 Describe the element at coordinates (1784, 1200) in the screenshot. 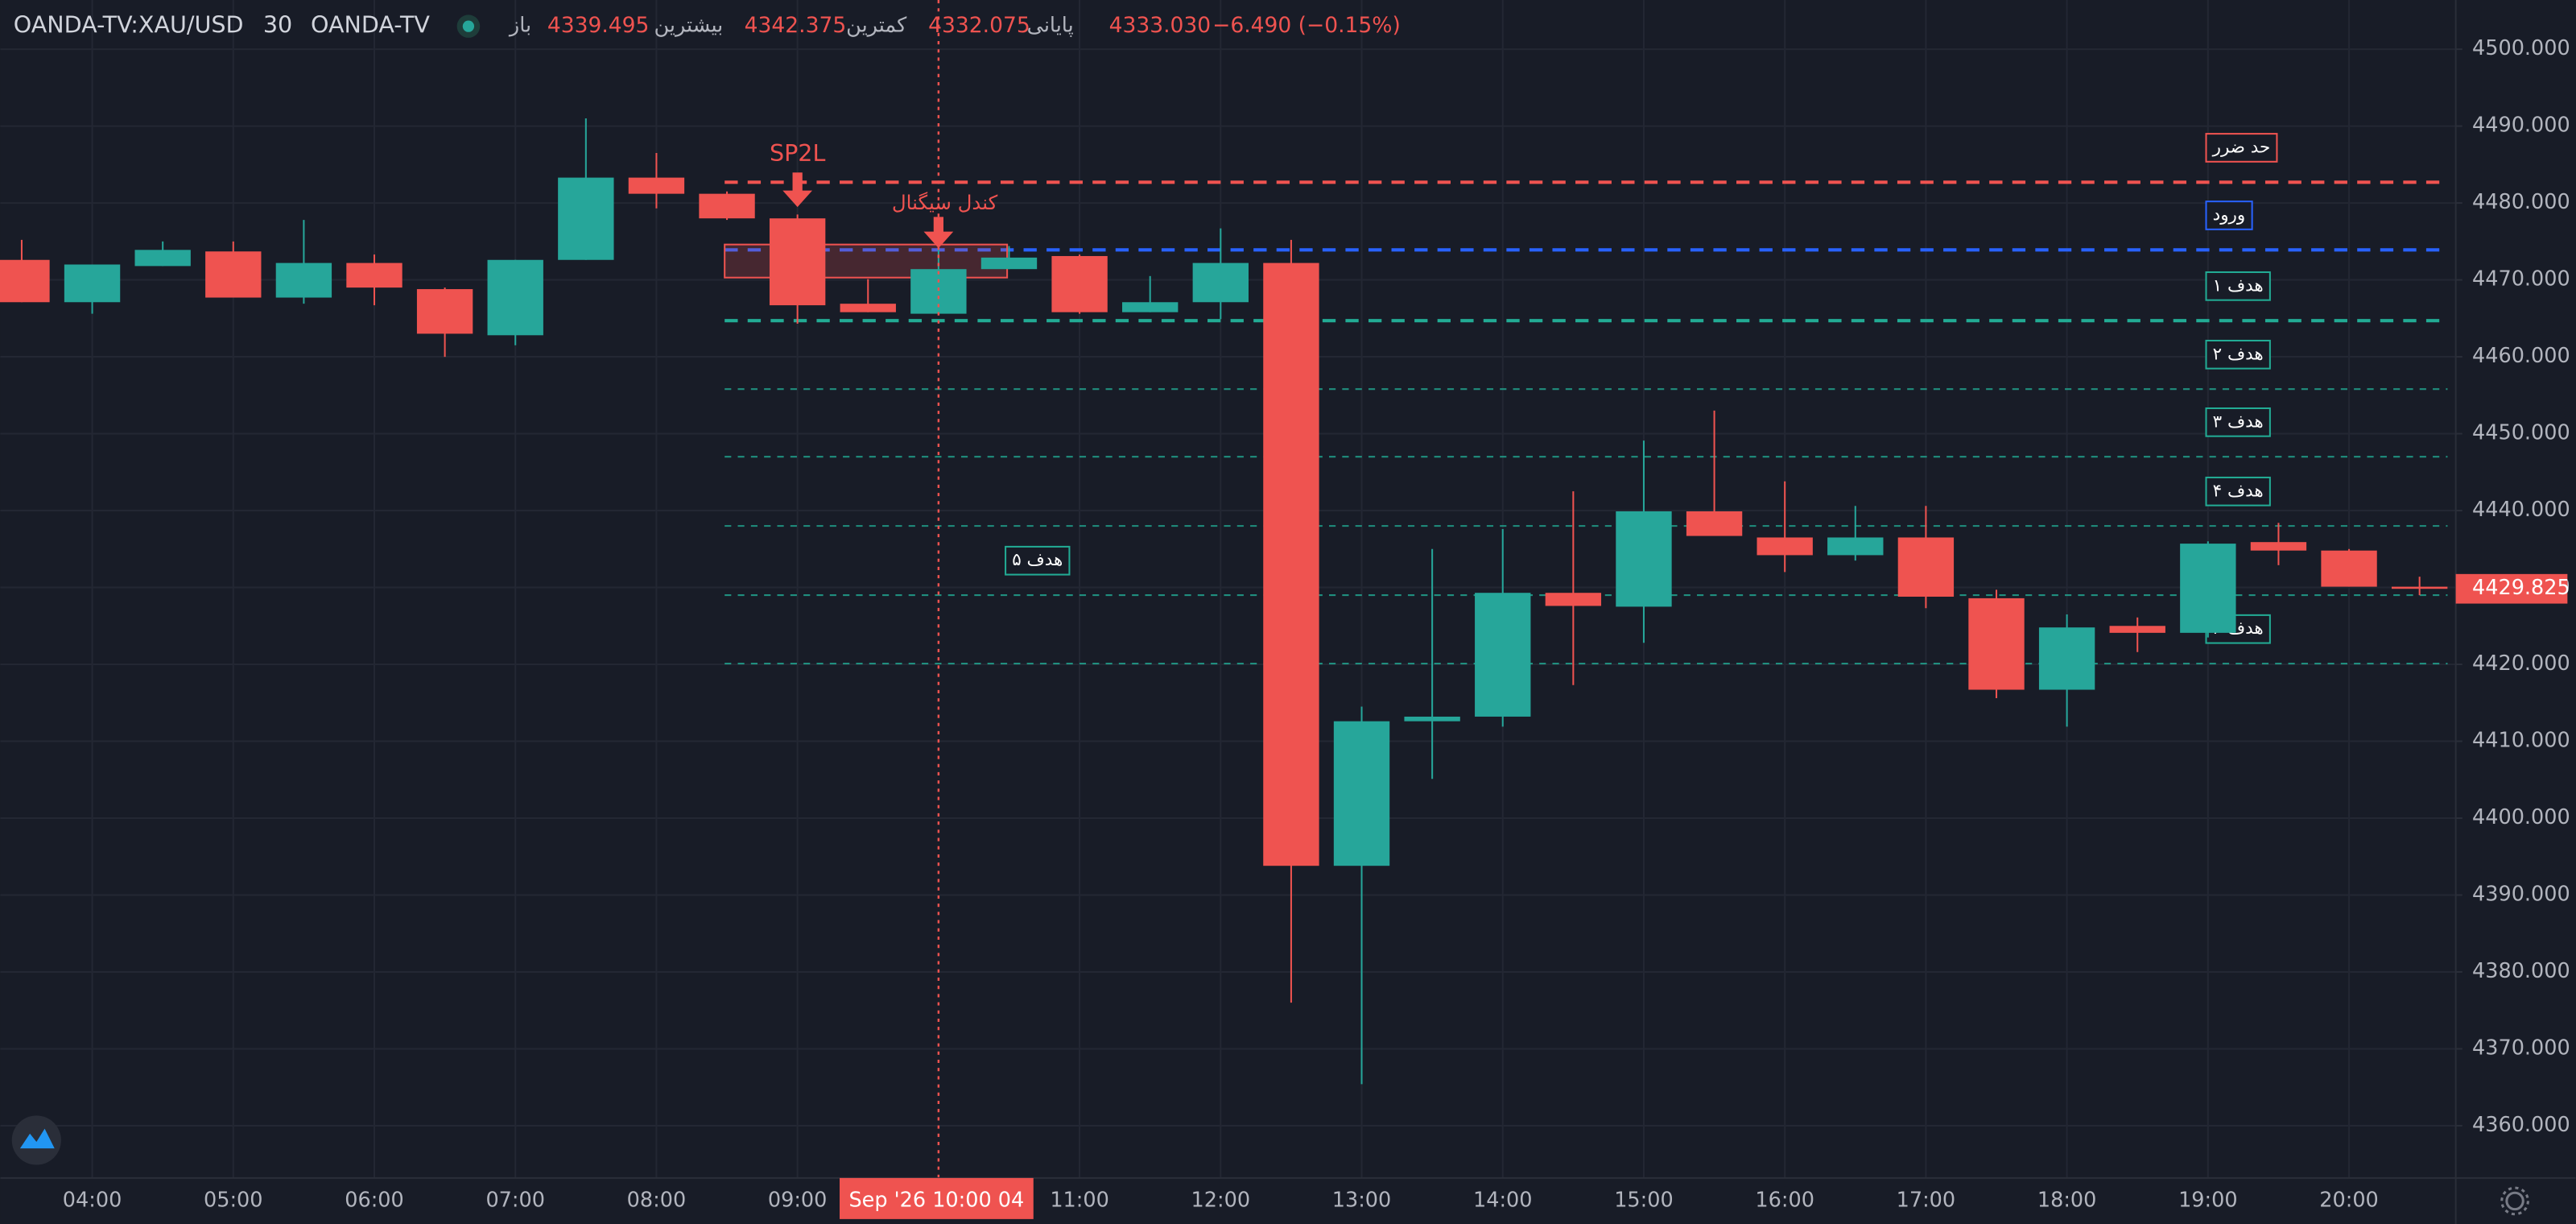

I see `x-tick-label: 16:00` at that location.